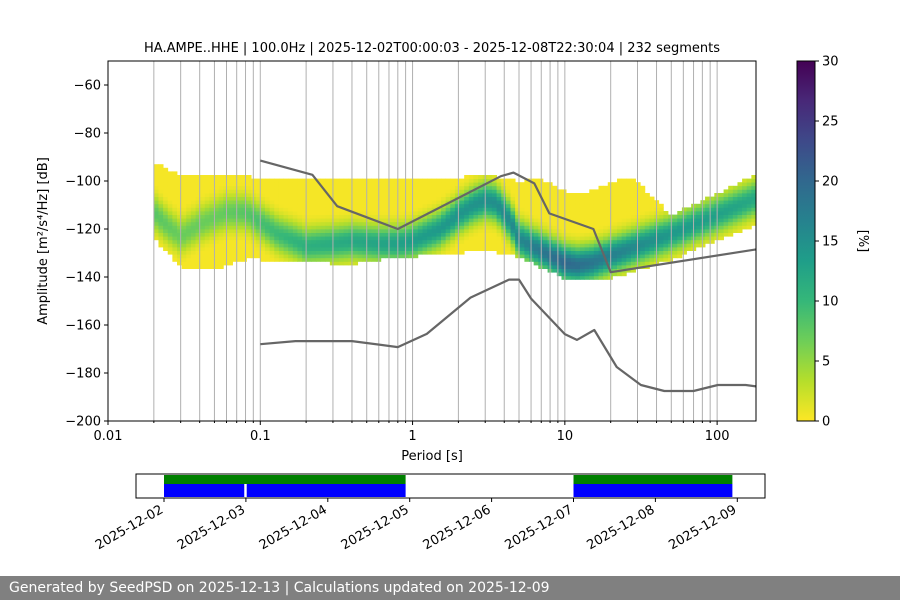  What do you see at coordinates (129, 527) in the screenshot?
I see `date-tick-label: 2025-12-02` at bounding box center [129, 527].